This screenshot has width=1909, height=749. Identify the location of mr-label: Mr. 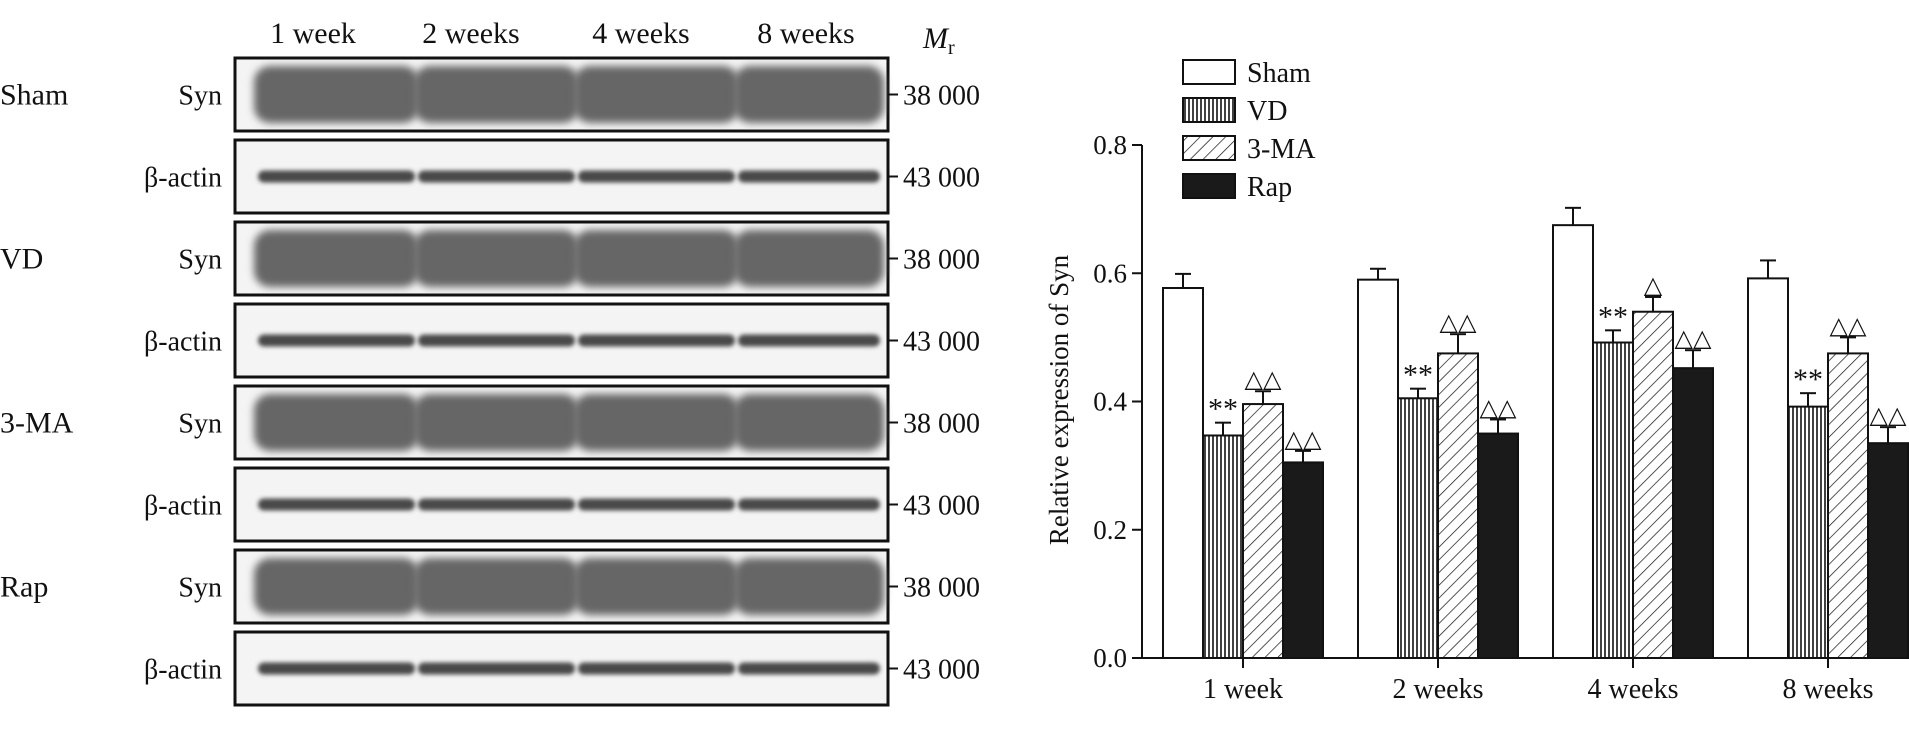
(938, 40).